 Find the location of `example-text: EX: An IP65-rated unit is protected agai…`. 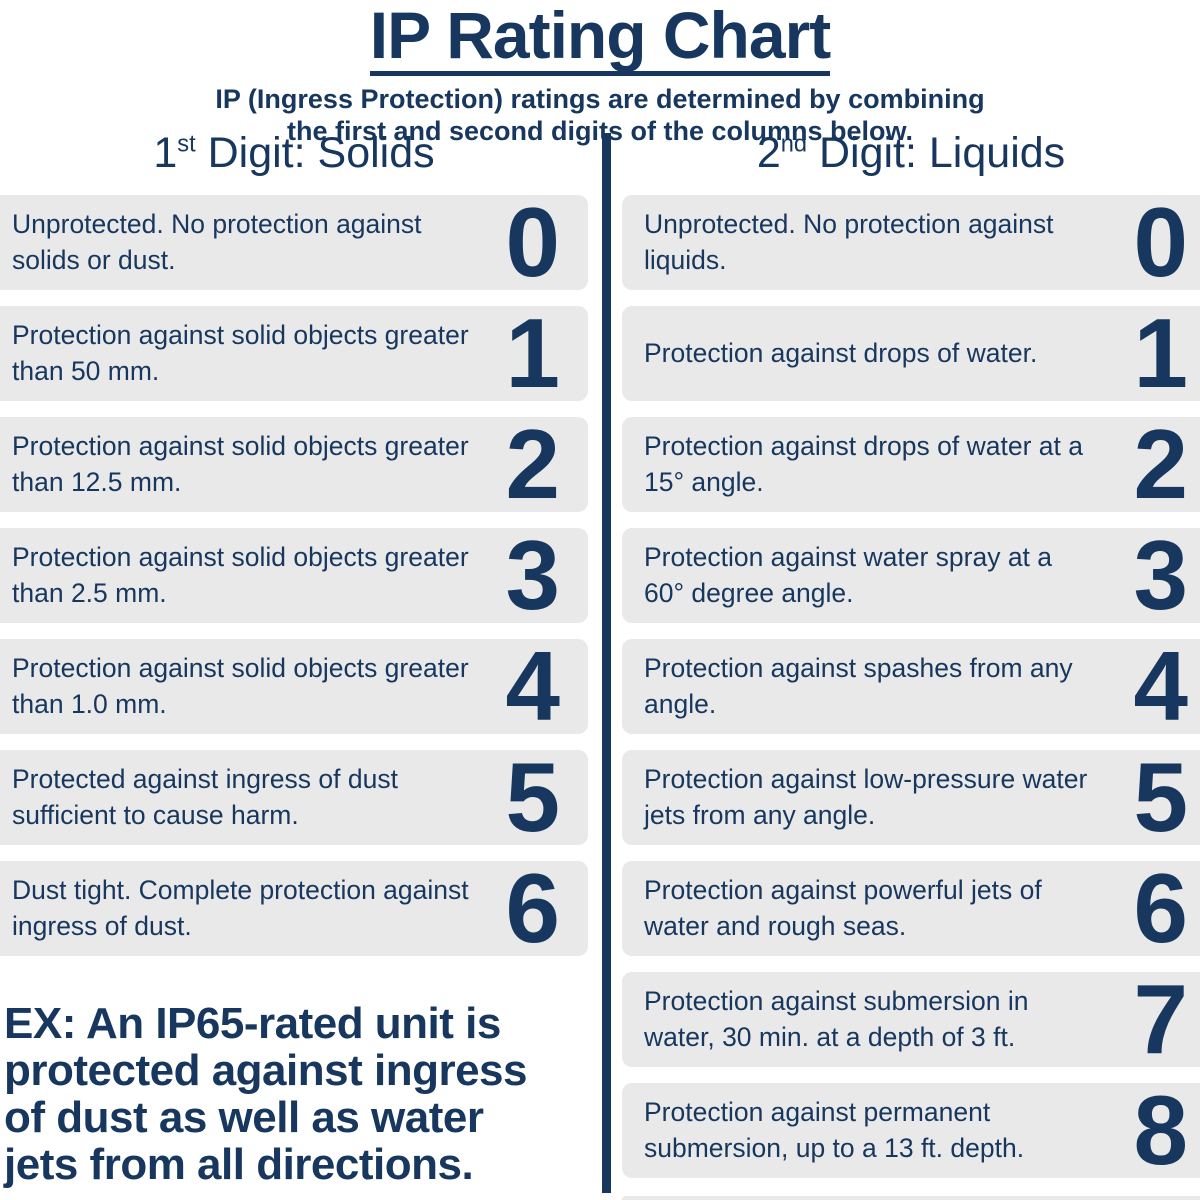

example-text: EX: An IP65-rated unit is protected agai… is located at coordinates (324, 1094).